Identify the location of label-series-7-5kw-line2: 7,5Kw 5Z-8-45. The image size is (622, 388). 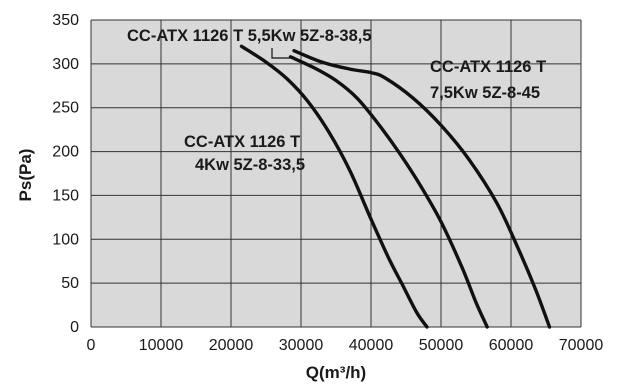
(485, 93).